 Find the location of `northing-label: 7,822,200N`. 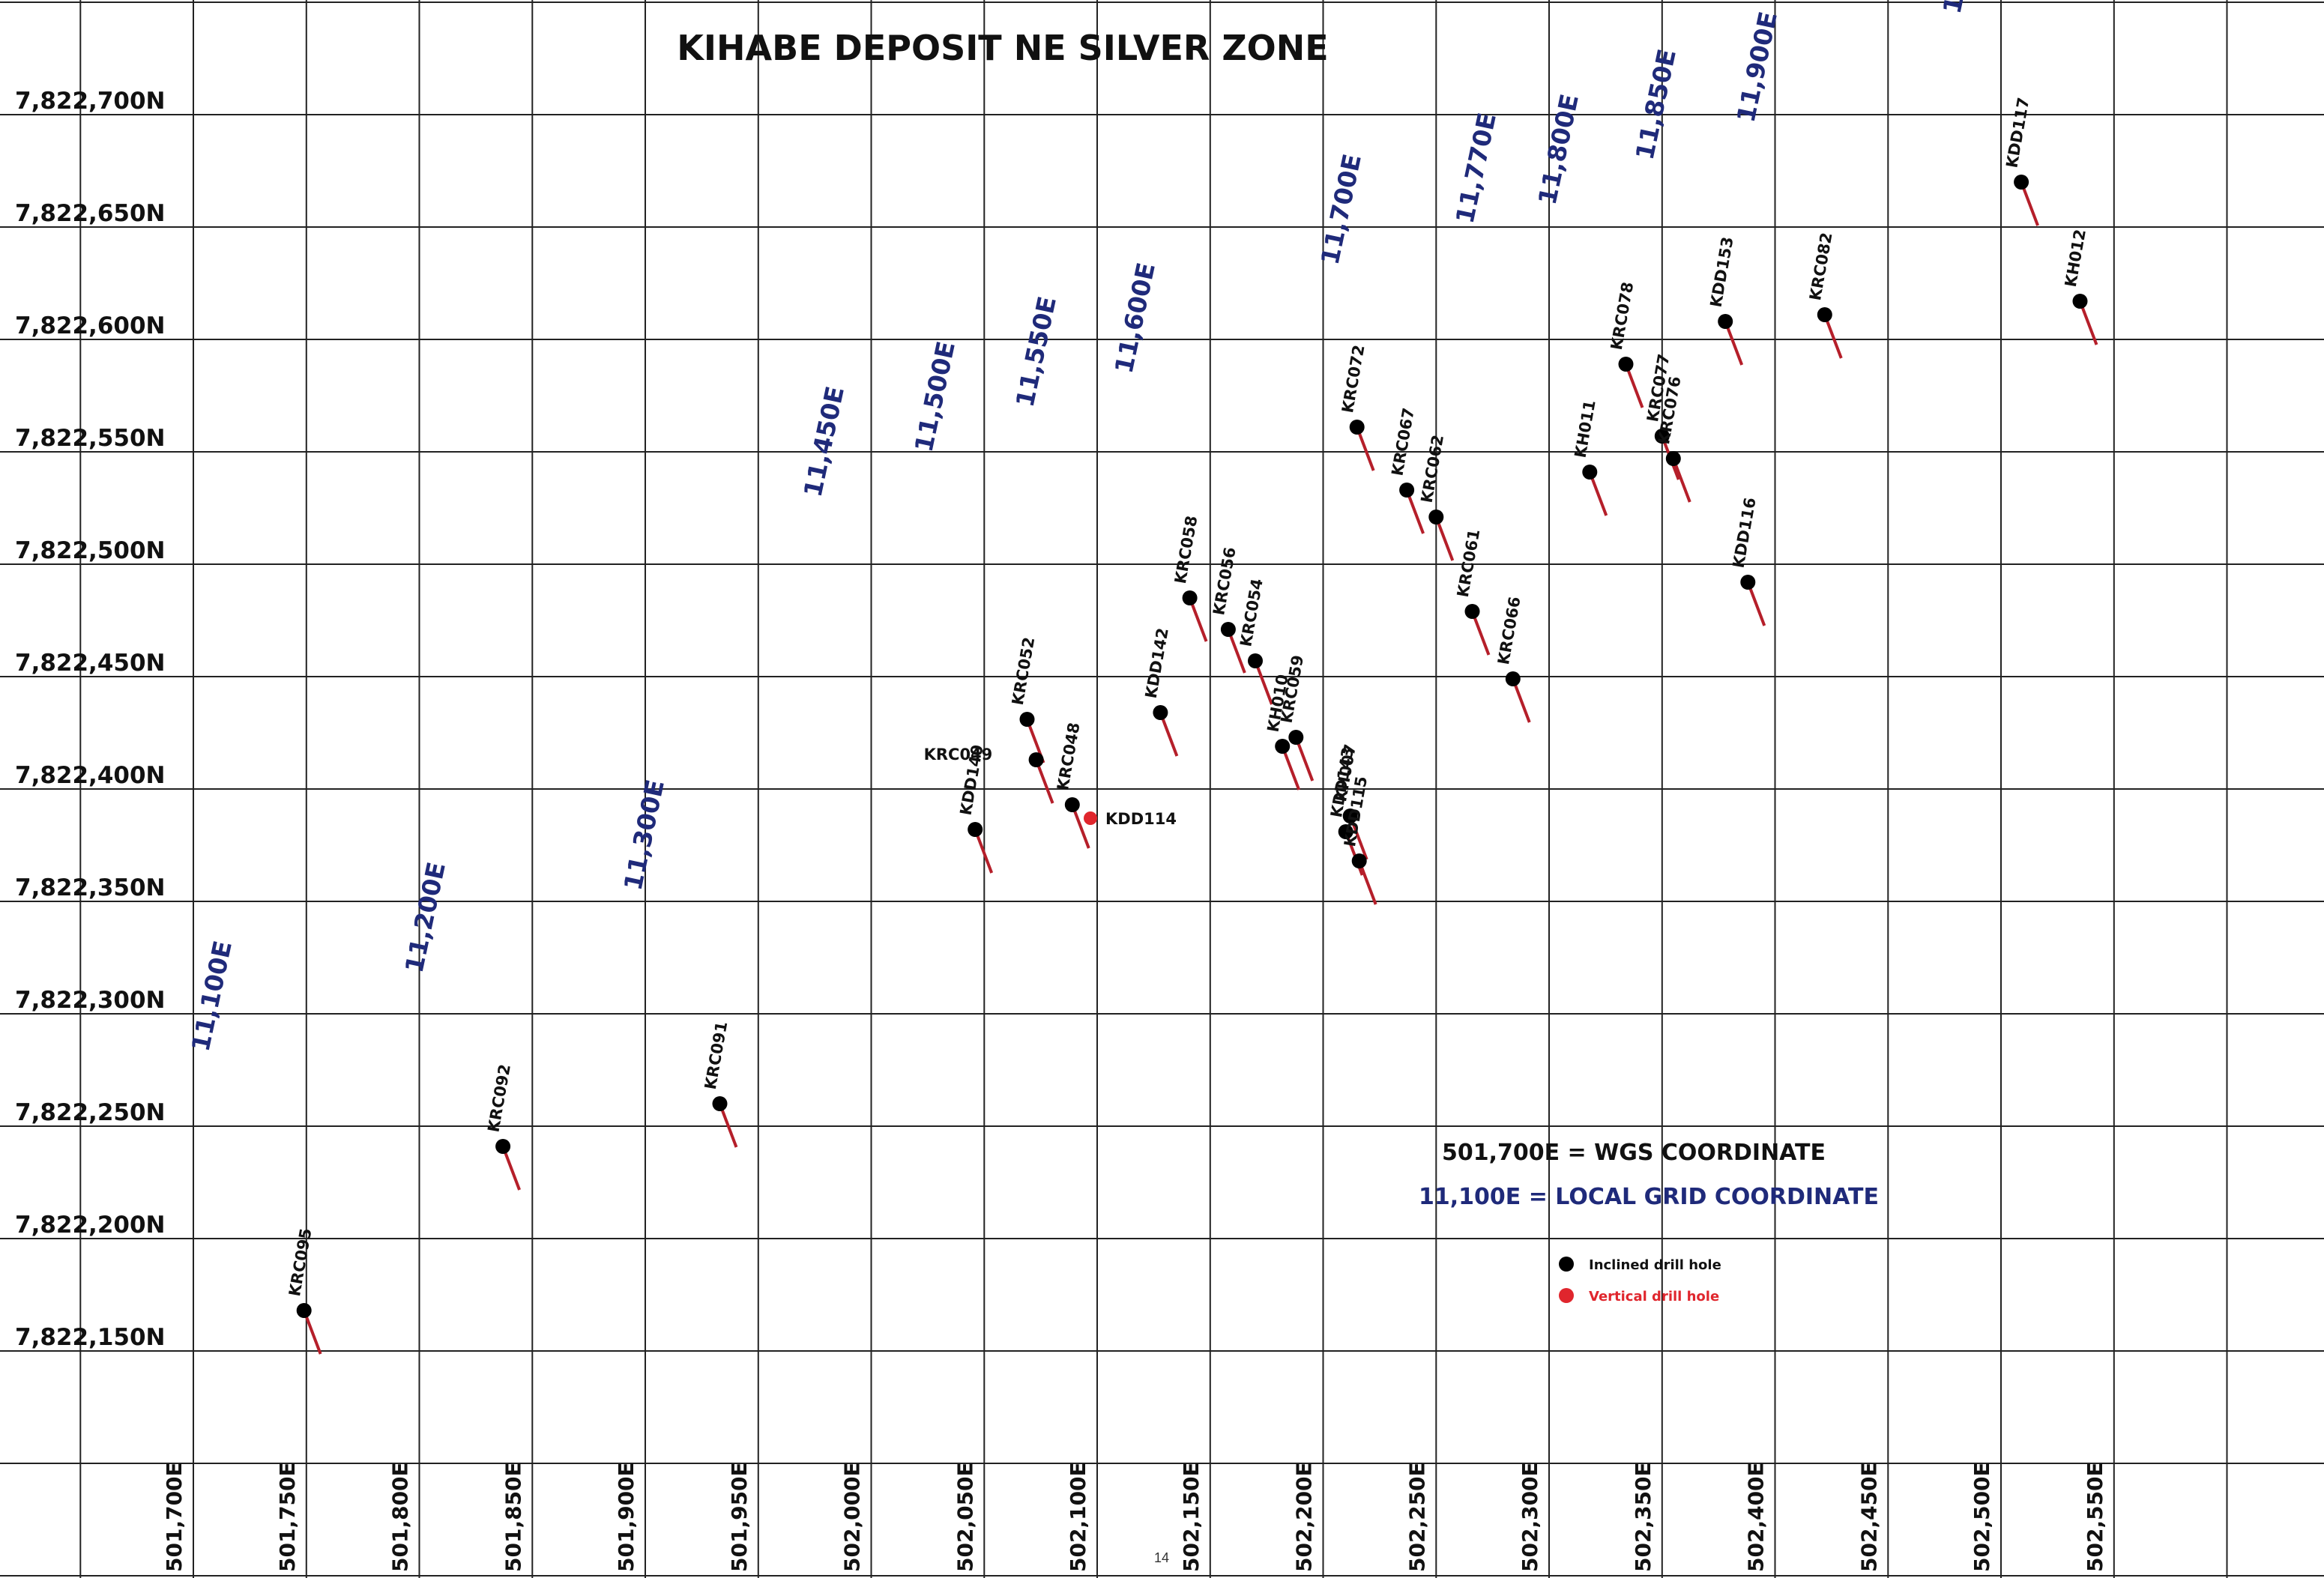

northing-label: 7,822,200N is located at coordinates (90, 1225).